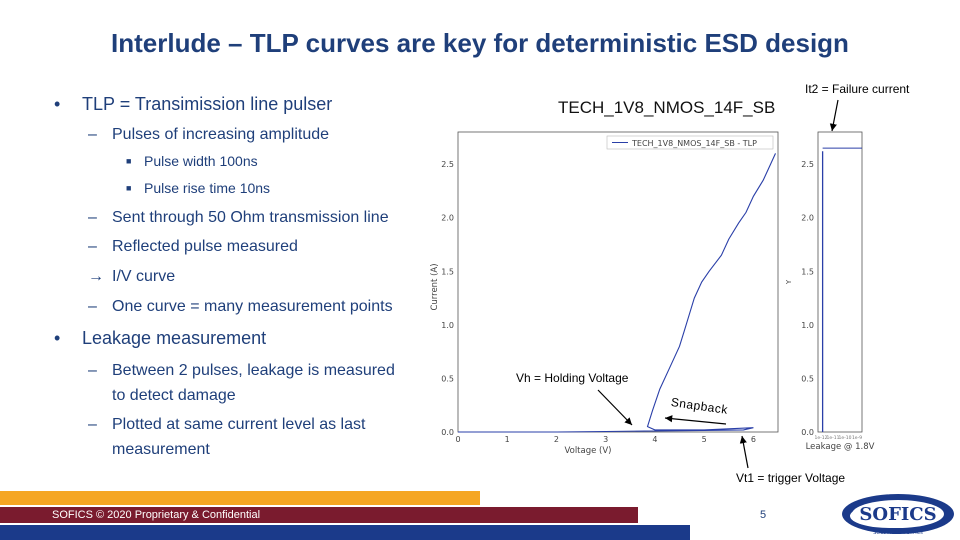  What do you see at coordinates (447, 378) in the screenshot?
I see `y-tick-label: 0.5` at bounding box center [447, 378].